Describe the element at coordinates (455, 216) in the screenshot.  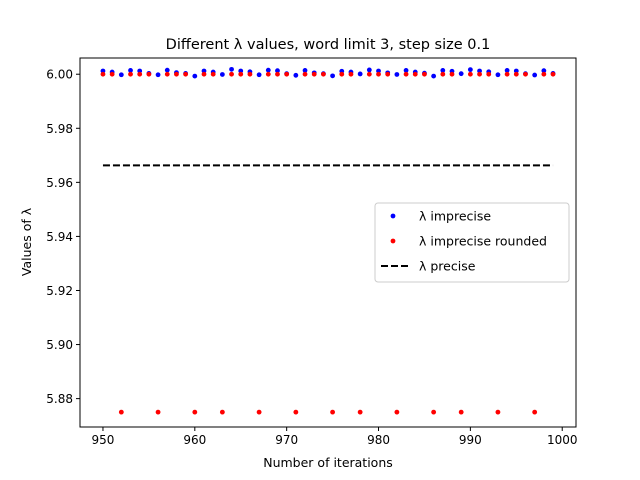
I see `legend-label: λ imprecise` at that location.